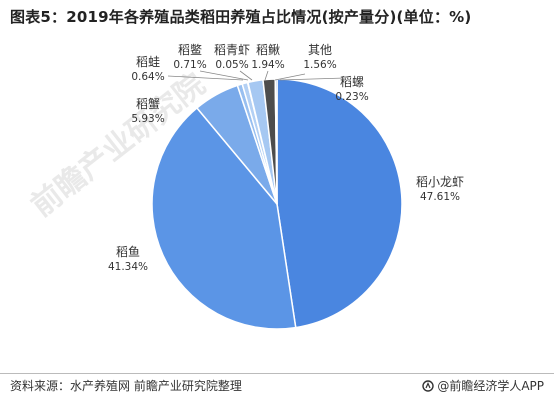  What do you see at coordinates (268, 50) in the screenshot?
I see `slice-label-6: 稻鳅` at bounding box center [268, 50].